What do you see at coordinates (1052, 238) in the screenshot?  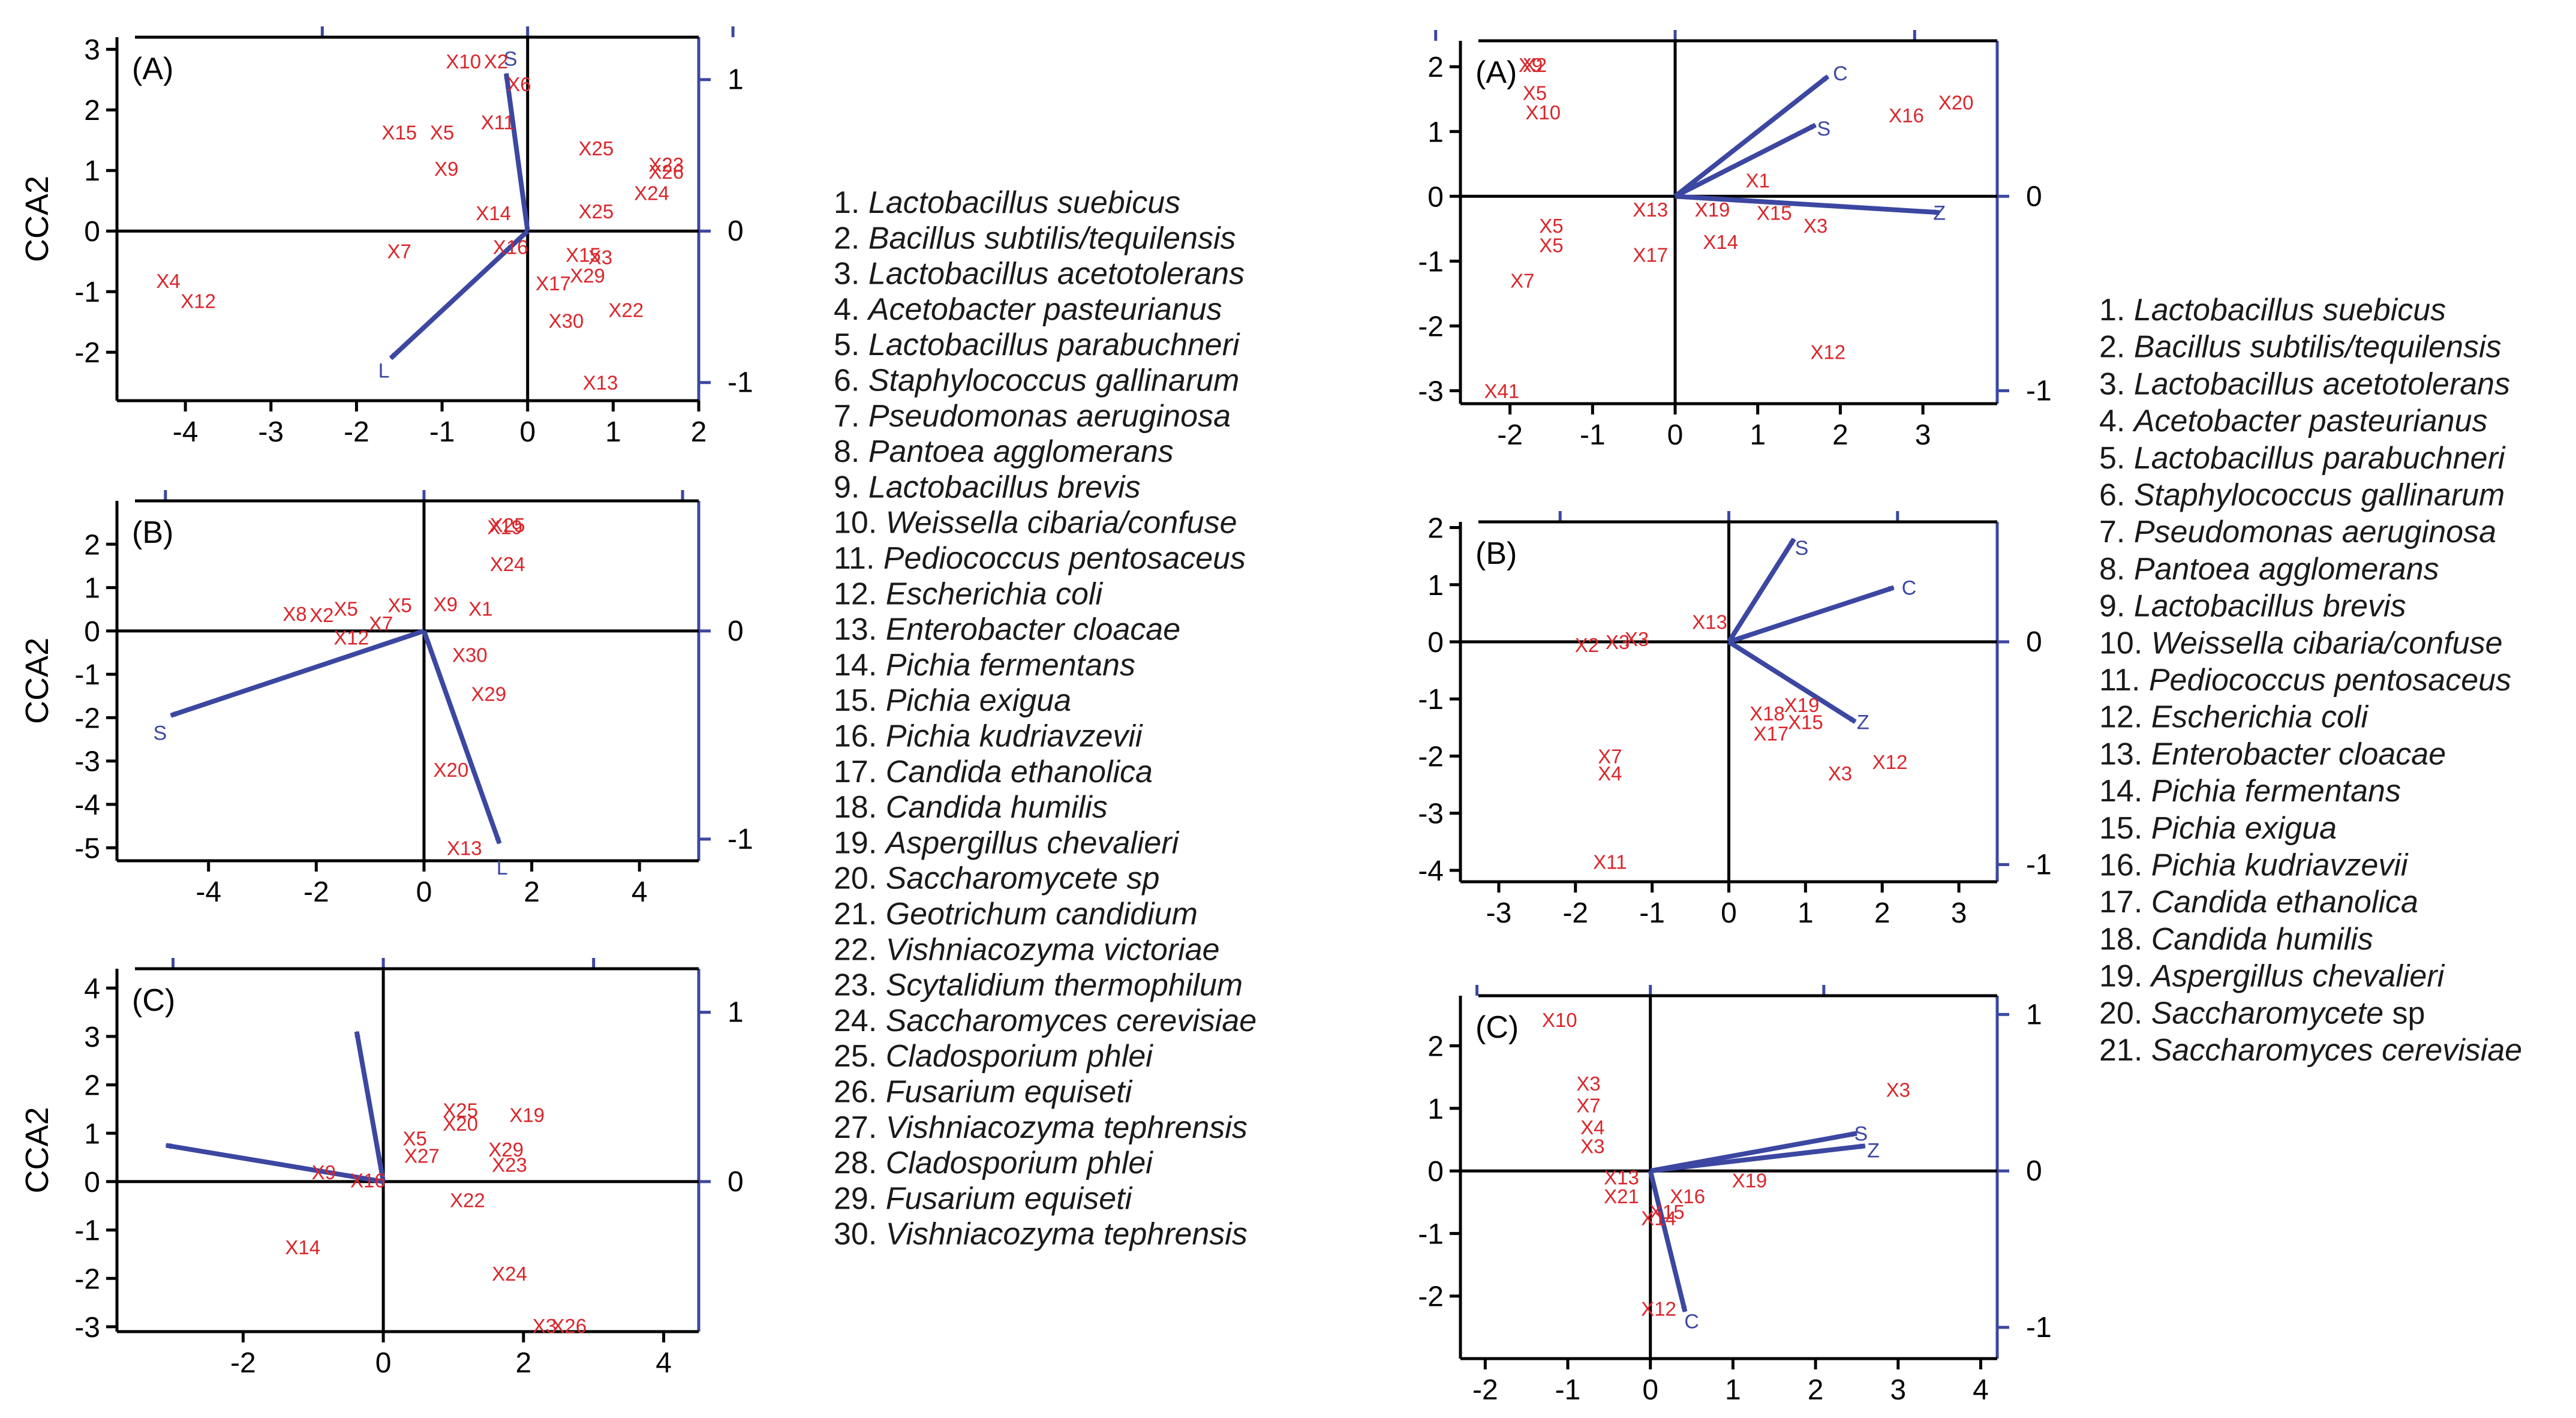 I see `legend-species: Bacillus subtilis/tequilensis` at bounding box center [1052, 238].